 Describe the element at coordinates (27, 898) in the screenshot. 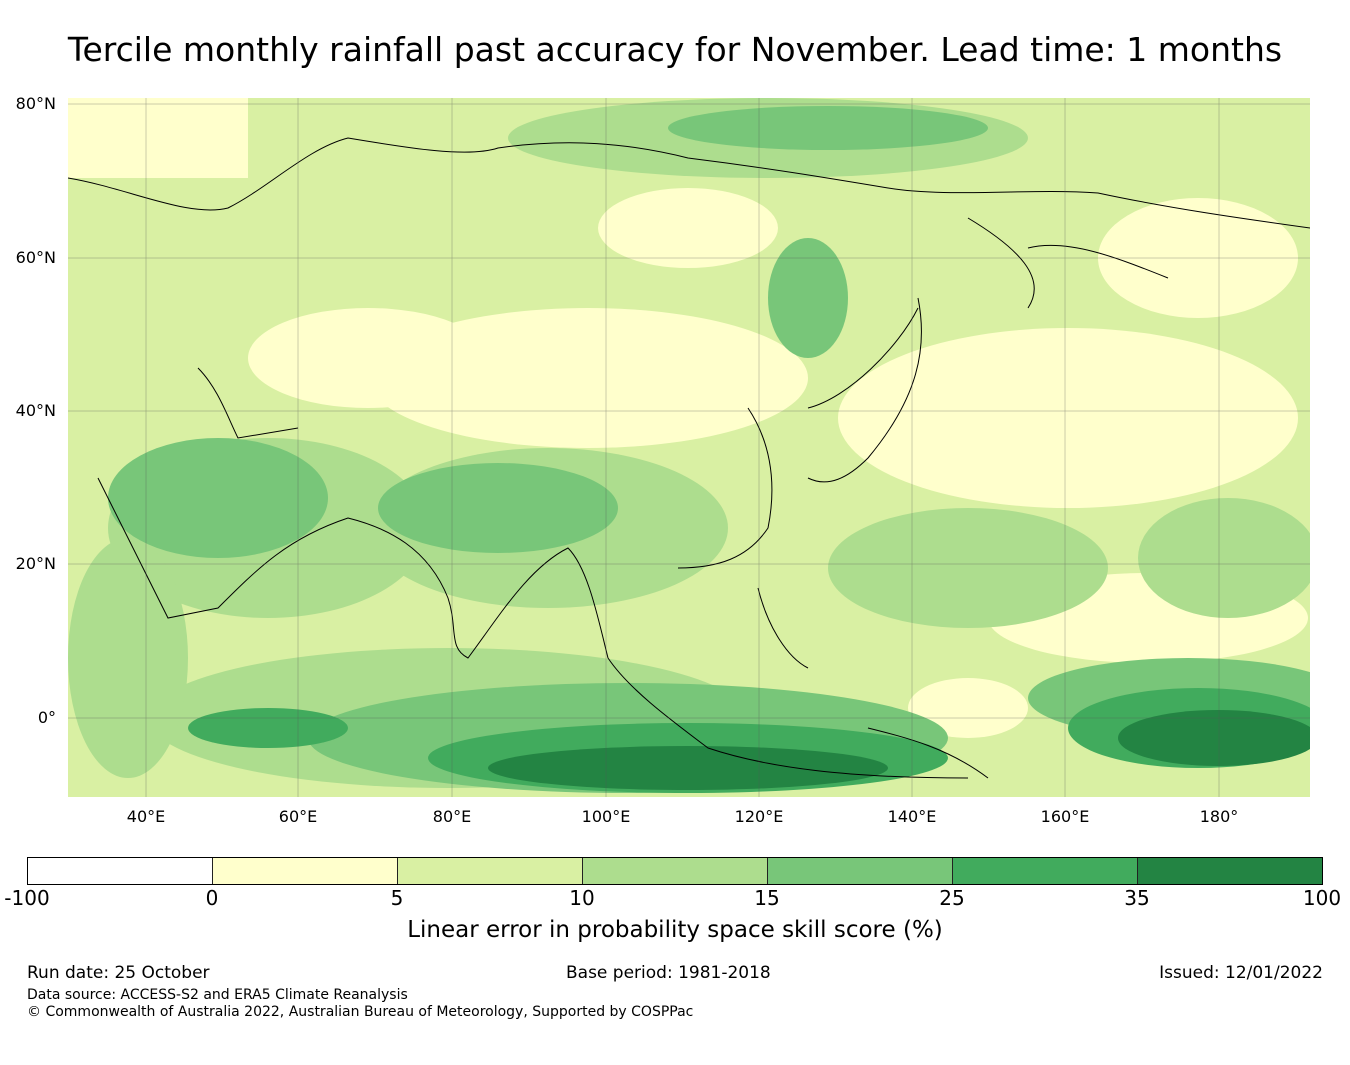

I see `colorbar-tick: -100` at that location.